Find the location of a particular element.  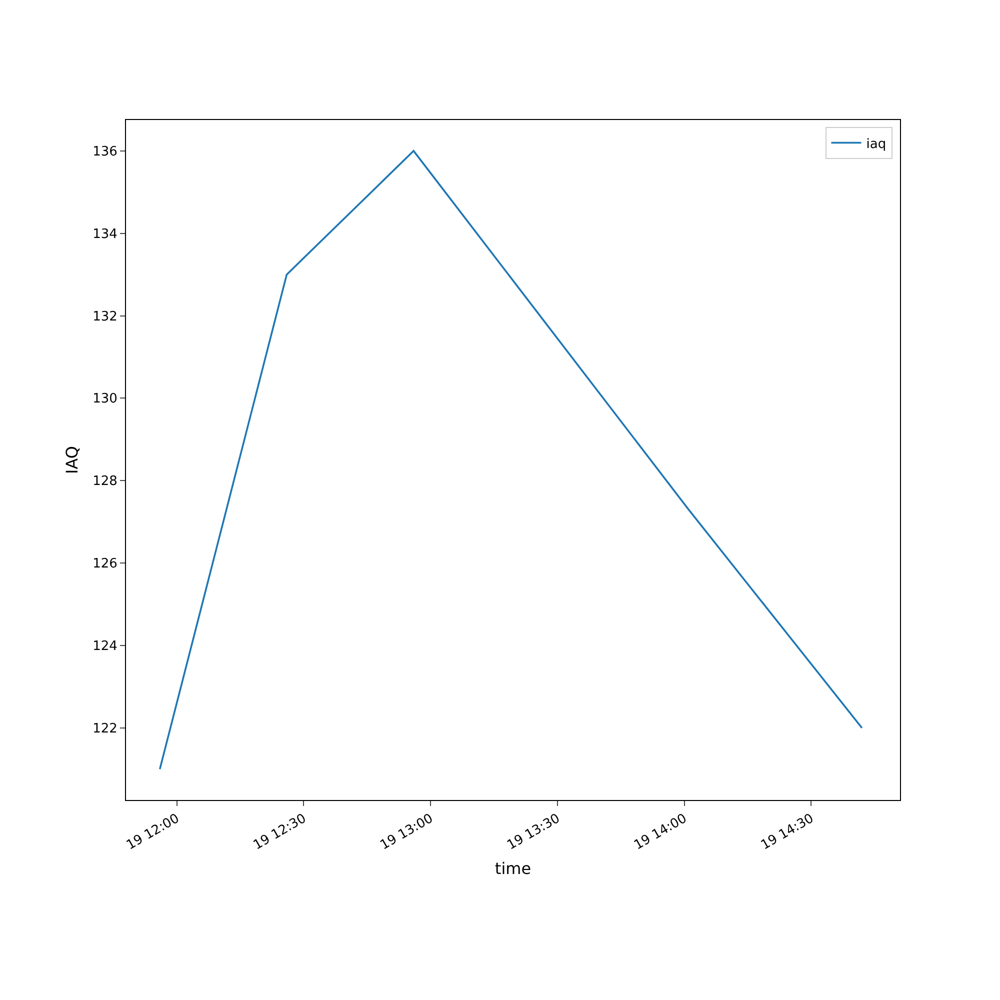

y-tick-label: 124 is located at coordinates (105, 646).